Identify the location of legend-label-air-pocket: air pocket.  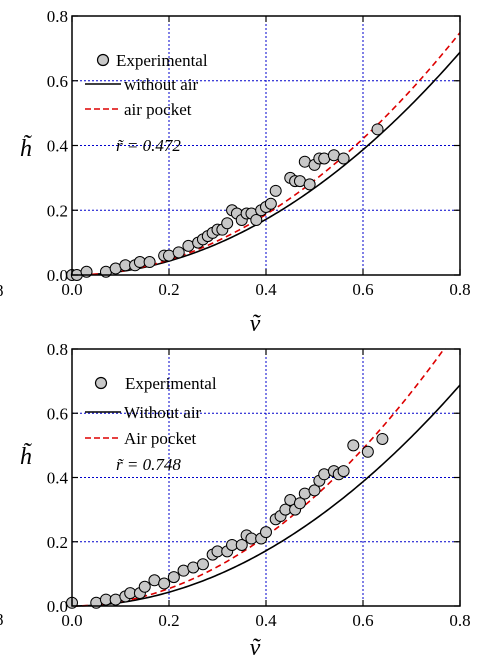
(158, 109).